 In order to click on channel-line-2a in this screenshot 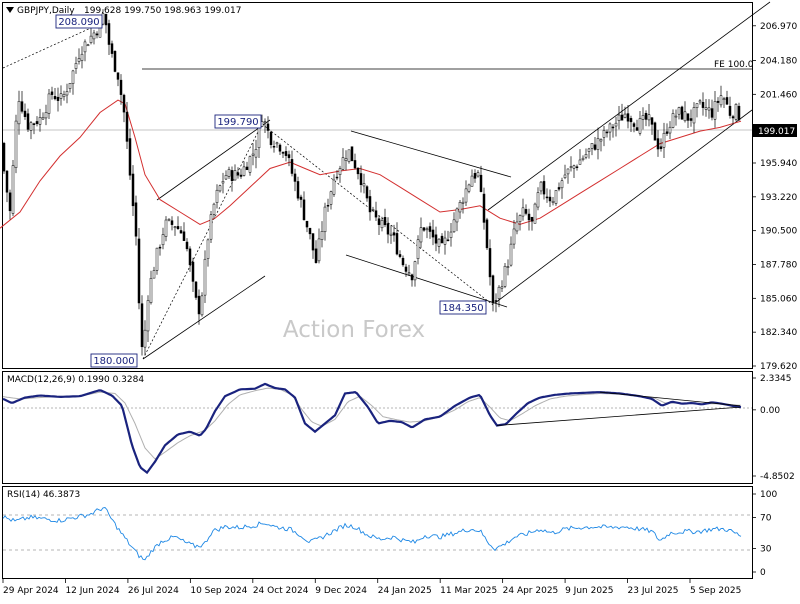, I will do `click(431, 154)`.